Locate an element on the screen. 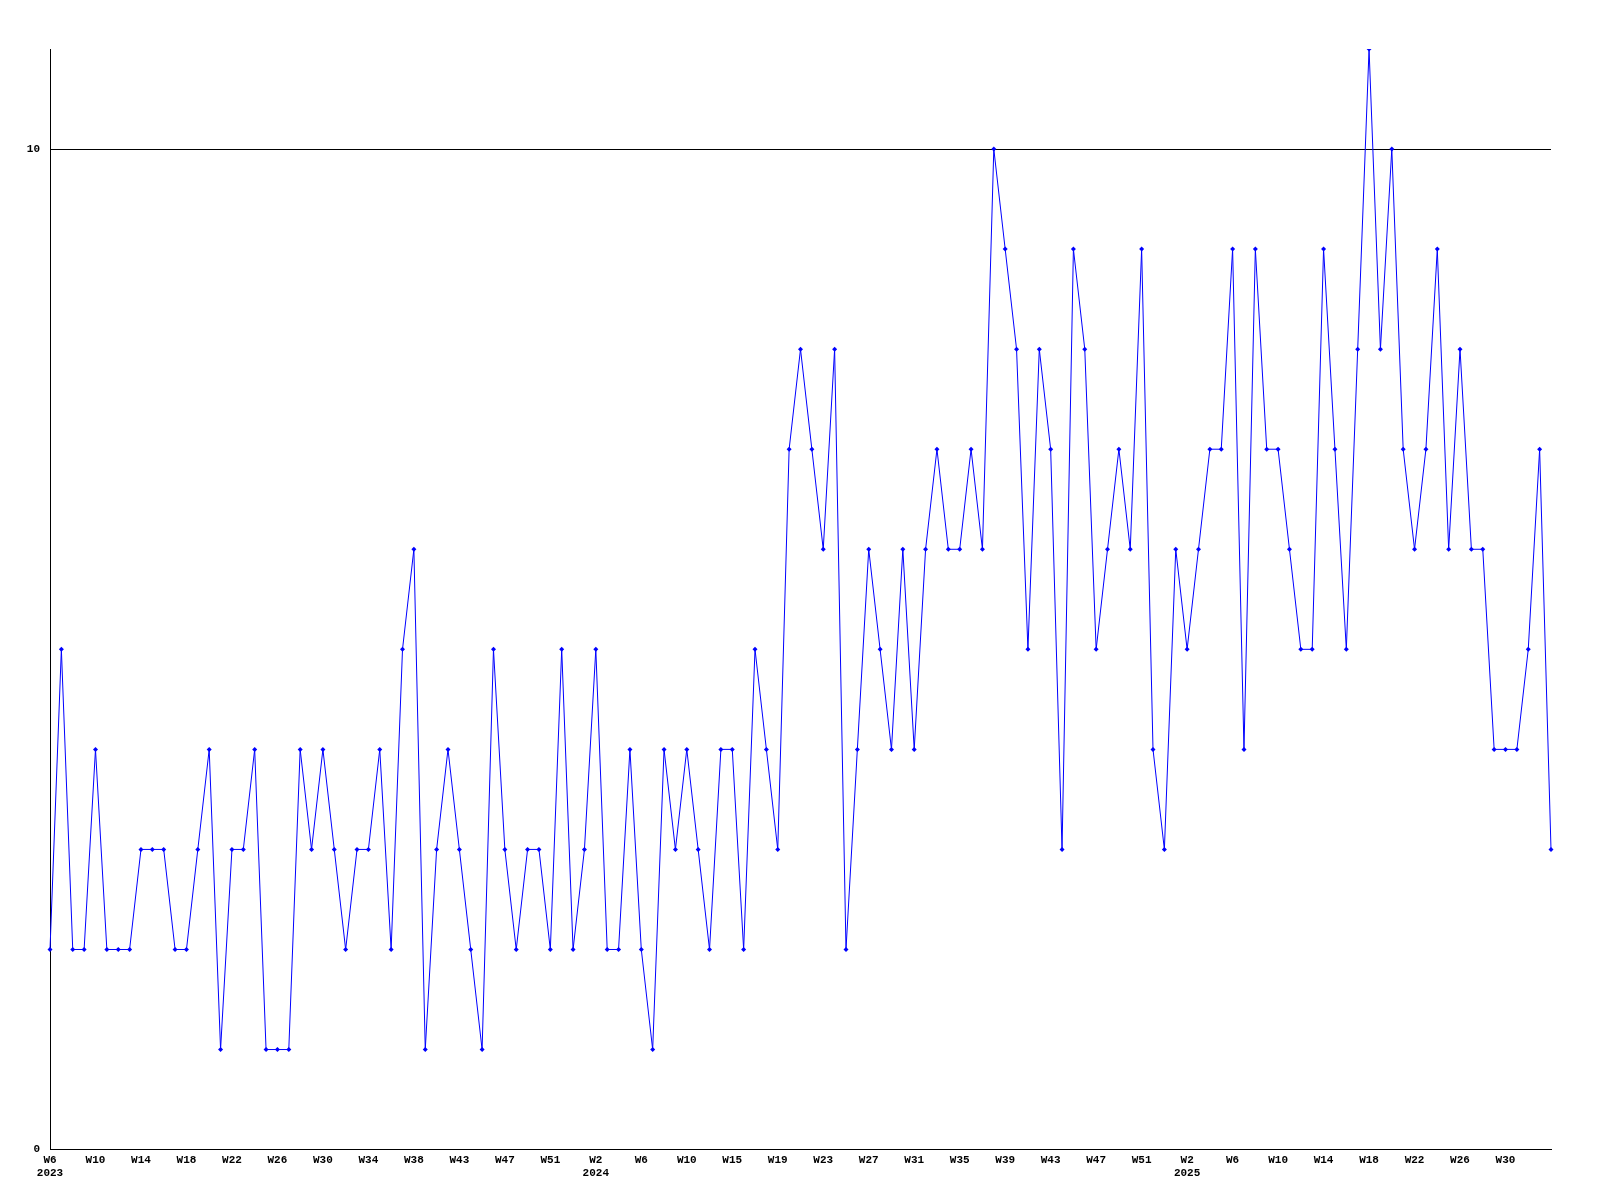  x-tick-label: W35 is located at coordinates (959, 1159).